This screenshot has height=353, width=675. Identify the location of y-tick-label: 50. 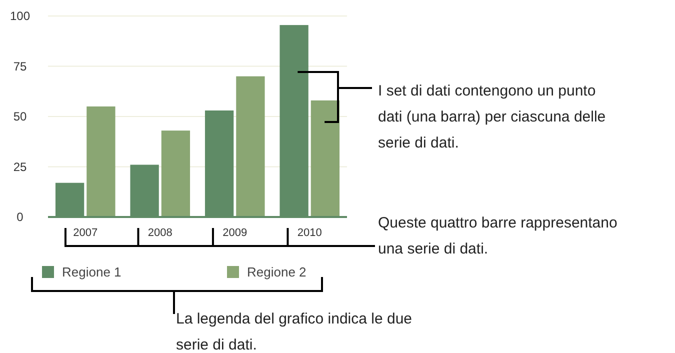
(20, 117).